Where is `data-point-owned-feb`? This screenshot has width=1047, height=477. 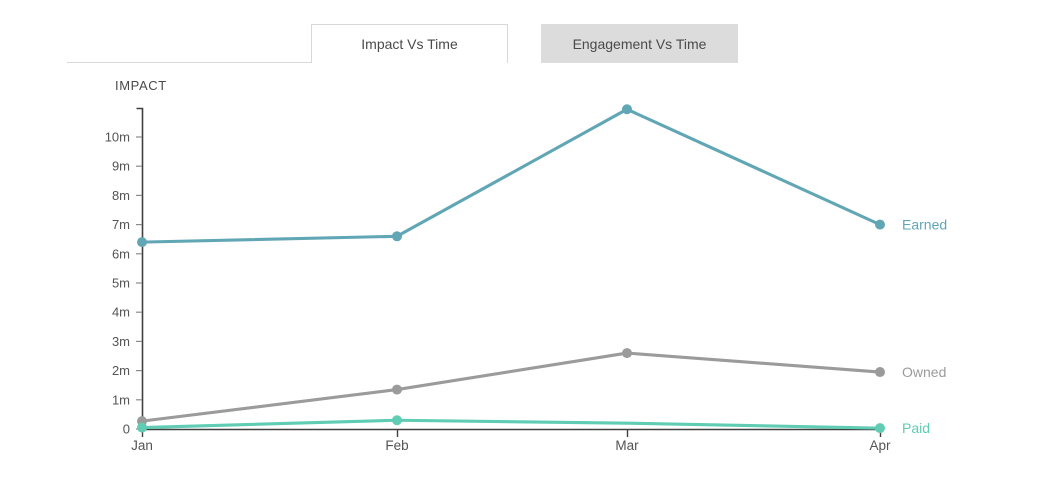 data-point-owned-feb is located at coordinates (397, 389).